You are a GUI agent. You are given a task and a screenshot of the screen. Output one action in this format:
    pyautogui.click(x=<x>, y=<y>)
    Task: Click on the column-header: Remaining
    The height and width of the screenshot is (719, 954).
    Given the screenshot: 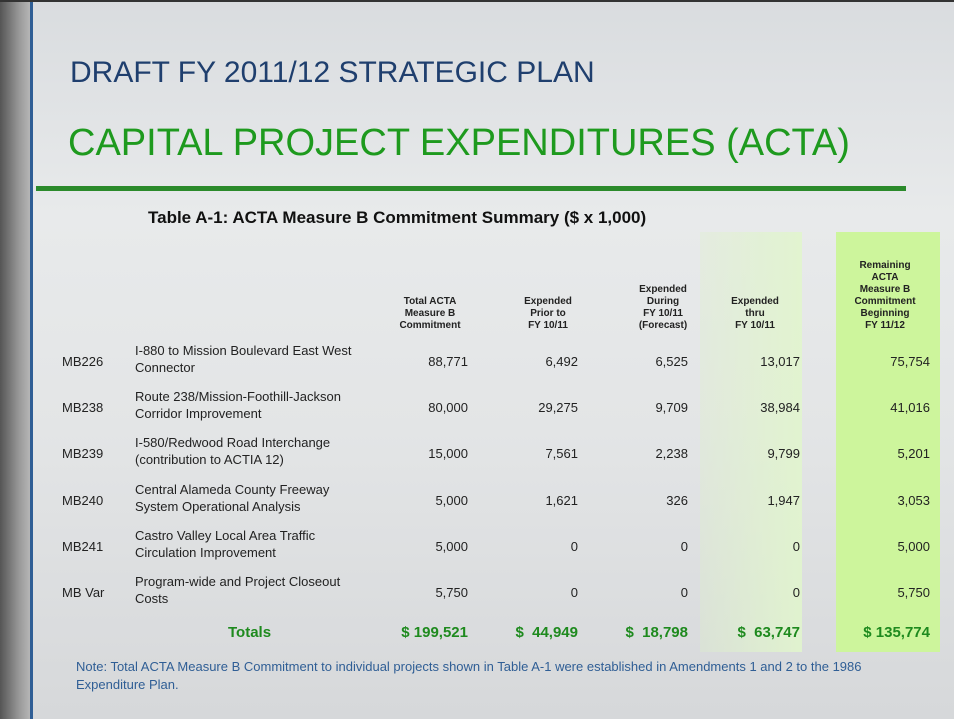 What is the action you would take?
    pyautogui.click(x=885, y=265)
    